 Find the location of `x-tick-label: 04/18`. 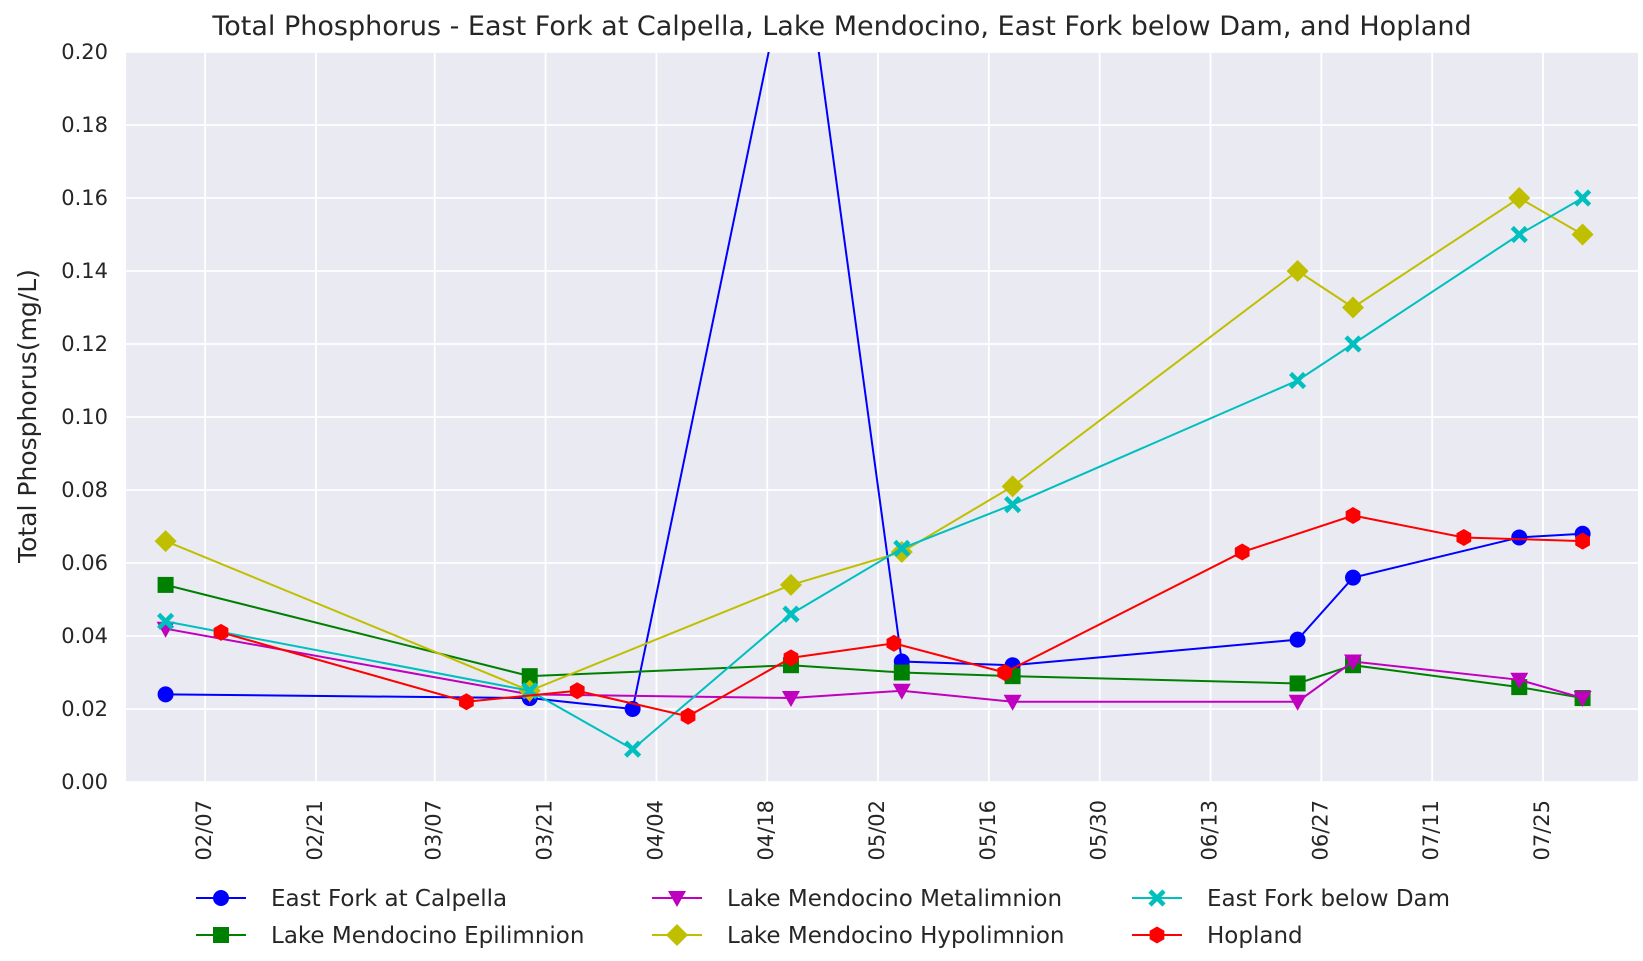

x-tick-label: 04/18 is located at coordinates (766, 830).